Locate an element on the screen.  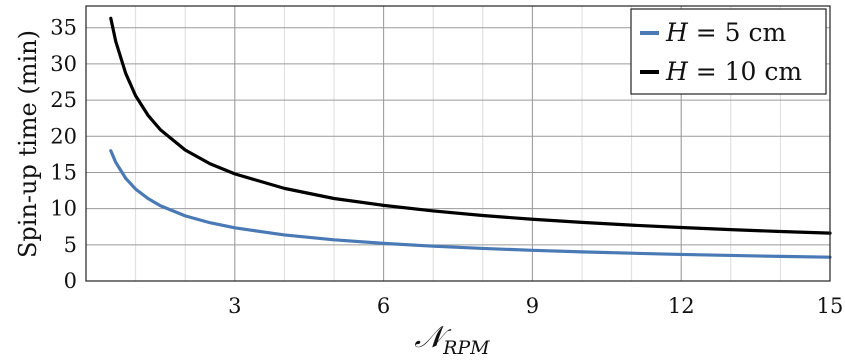
x-tick-label: 12 is located at coordinates (681, 306).